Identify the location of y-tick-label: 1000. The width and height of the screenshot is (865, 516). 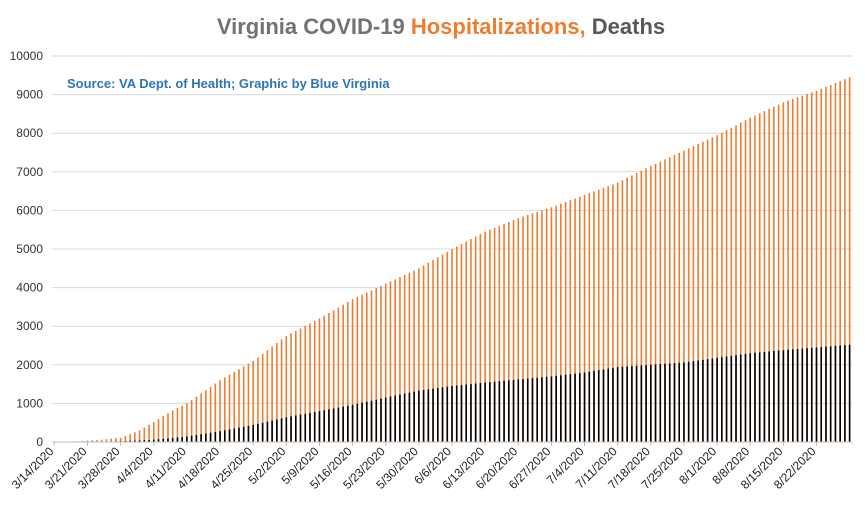
(29, 403).